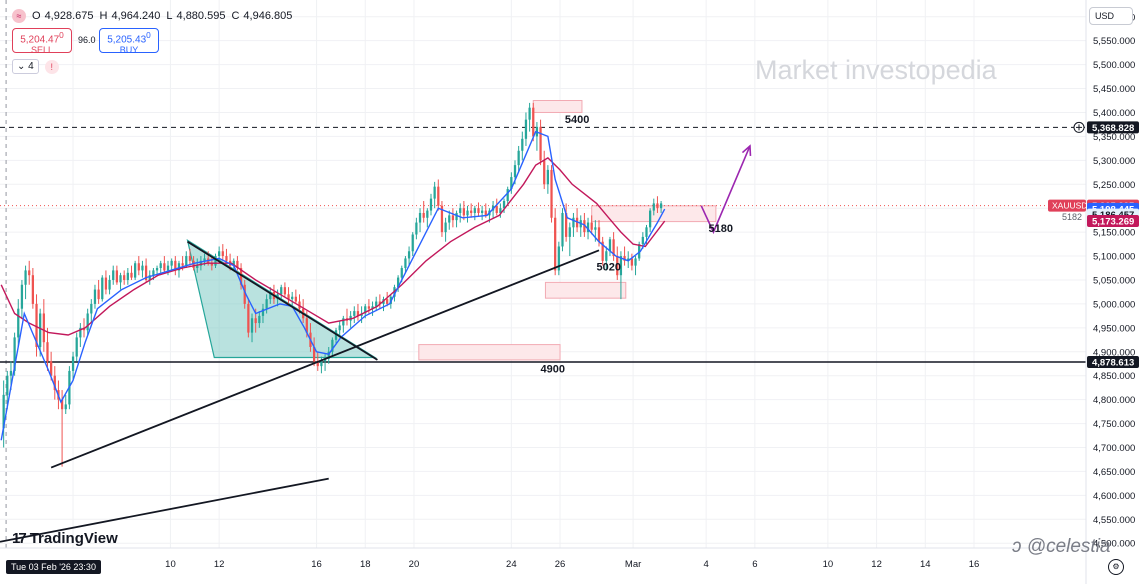 This screenshot has width=1142, height=584. What do you see at coordinates (36, 16) in the screenshot?
I see `open-key: O` at bounding box center [36, 16].